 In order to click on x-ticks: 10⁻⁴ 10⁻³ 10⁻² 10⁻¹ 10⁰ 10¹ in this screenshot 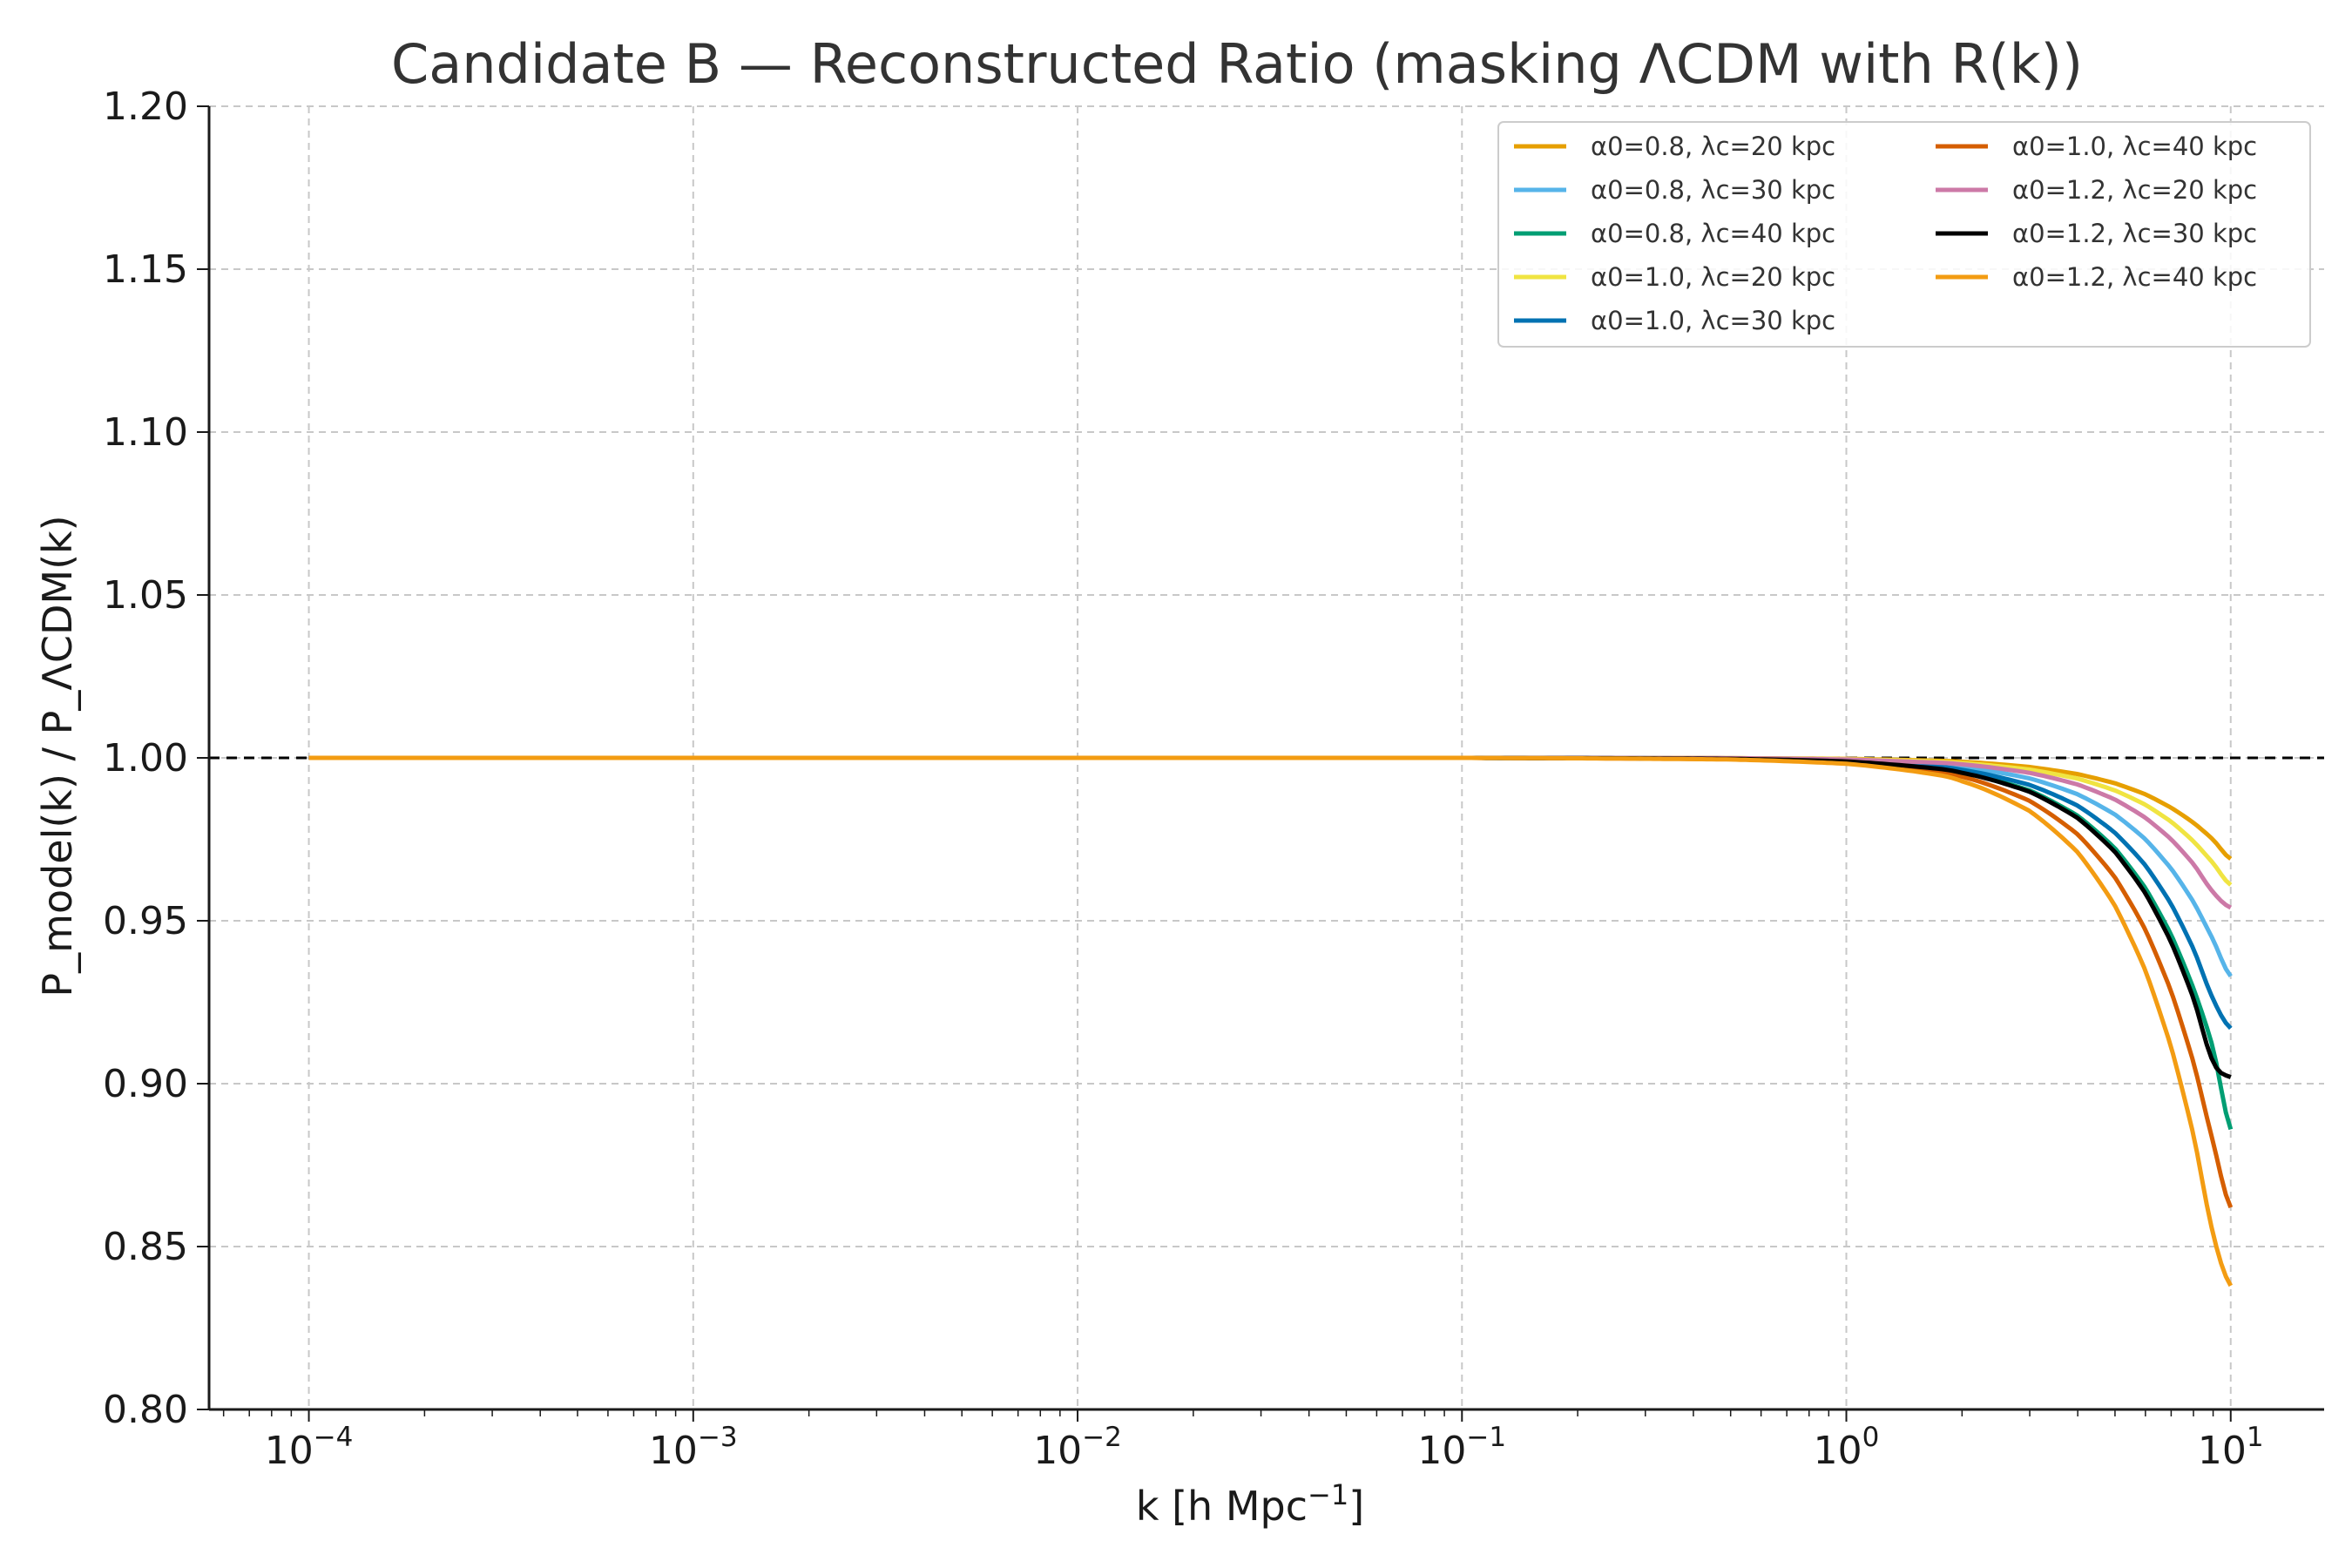, I will do `click(1243, 1441)`.